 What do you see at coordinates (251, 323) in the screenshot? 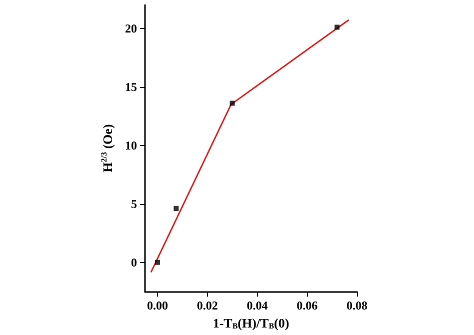
I see `x-axis-title: 1-TB(H)/TB(0)` at bounding box center [251, 323].